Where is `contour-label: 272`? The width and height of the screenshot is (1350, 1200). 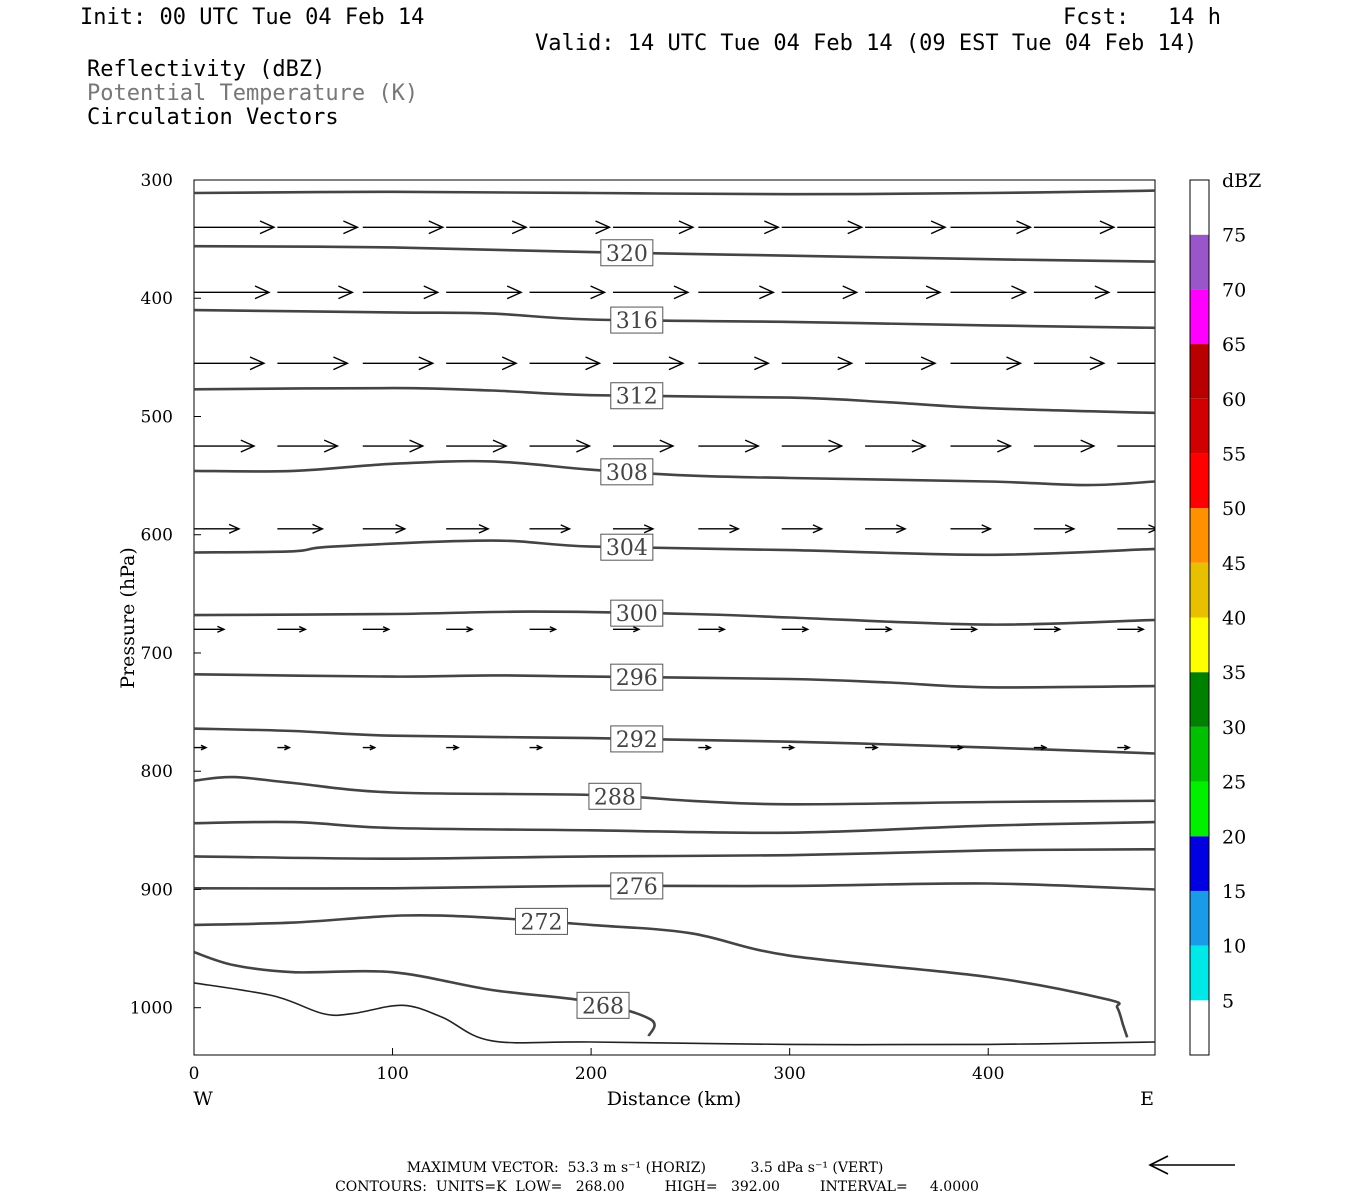
contour-label: 272 is located at coordinates (541, 921).